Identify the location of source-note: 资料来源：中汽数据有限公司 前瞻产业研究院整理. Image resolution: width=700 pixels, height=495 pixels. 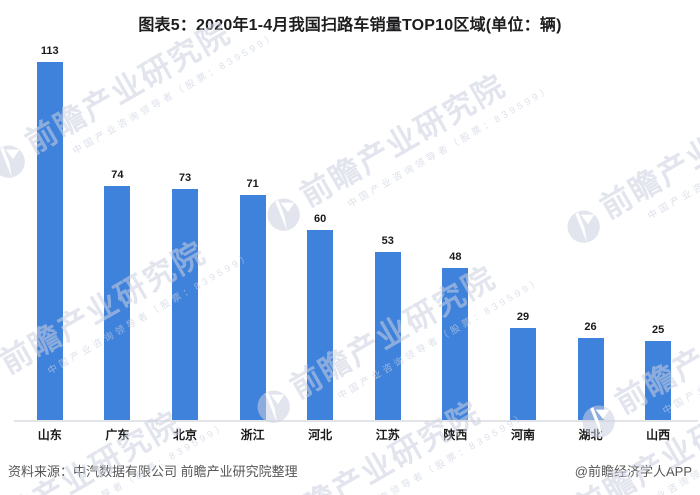
(153, 471).